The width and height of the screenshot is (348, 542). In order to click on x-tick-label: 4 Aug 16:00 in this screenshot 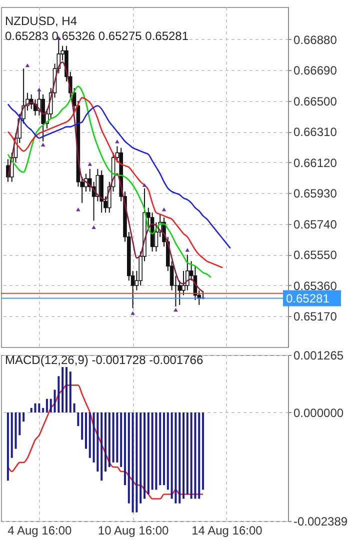, I will do `click(40, 531)`.